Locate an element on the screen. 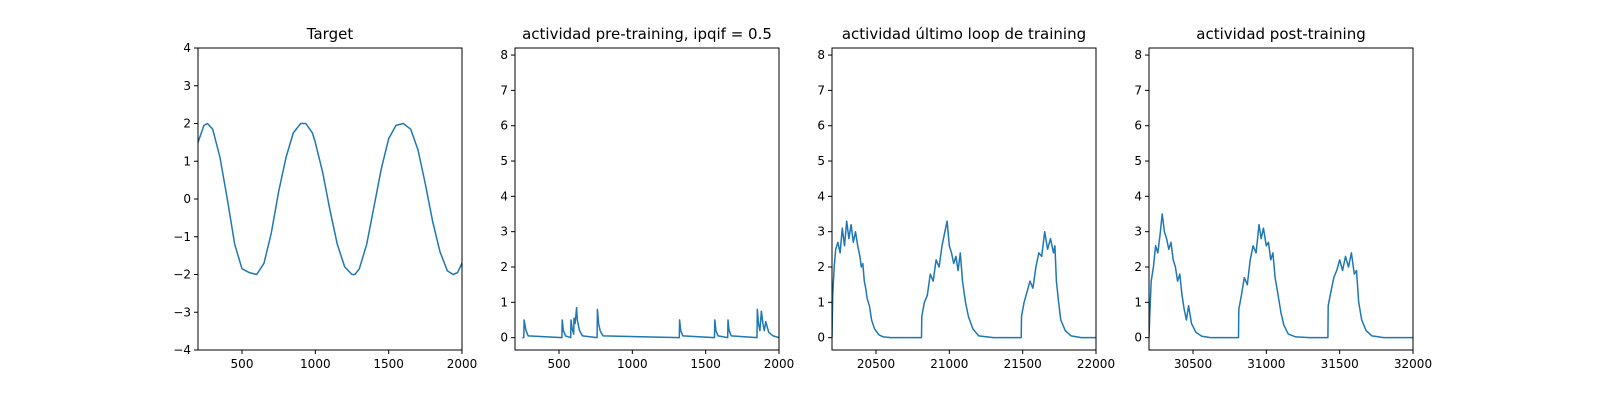  subplot-title: Target is located at coordinates (330, 34).